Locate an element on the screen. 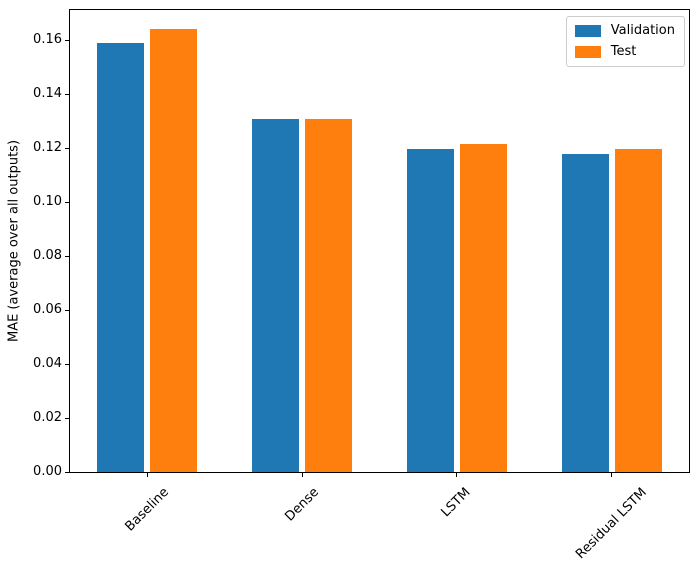 This screenshot has height=572, width=700. bar-validation-residual-lstm is located at coordinates (585, 312).